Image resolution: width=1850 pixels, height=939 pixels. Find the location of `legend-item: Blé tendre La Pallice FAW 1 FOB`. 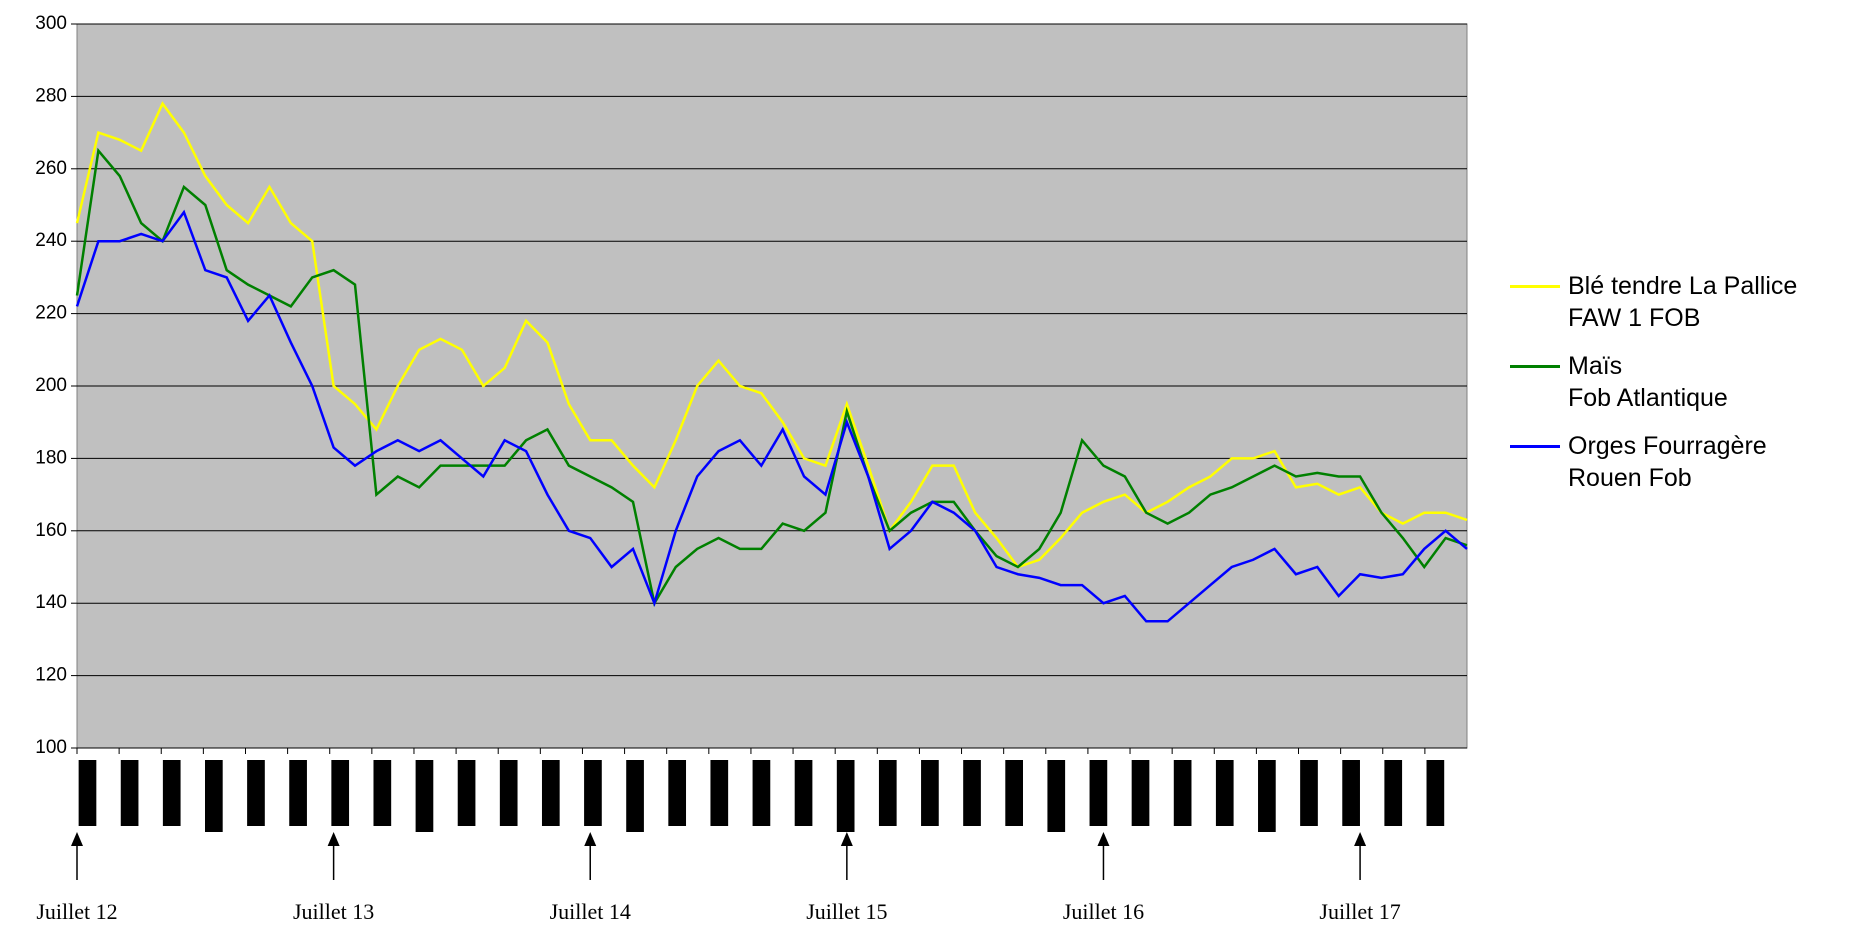

legend-item: Blé tendre La Pallice FAW 1 FOB is located at coordinates (1653, 302).